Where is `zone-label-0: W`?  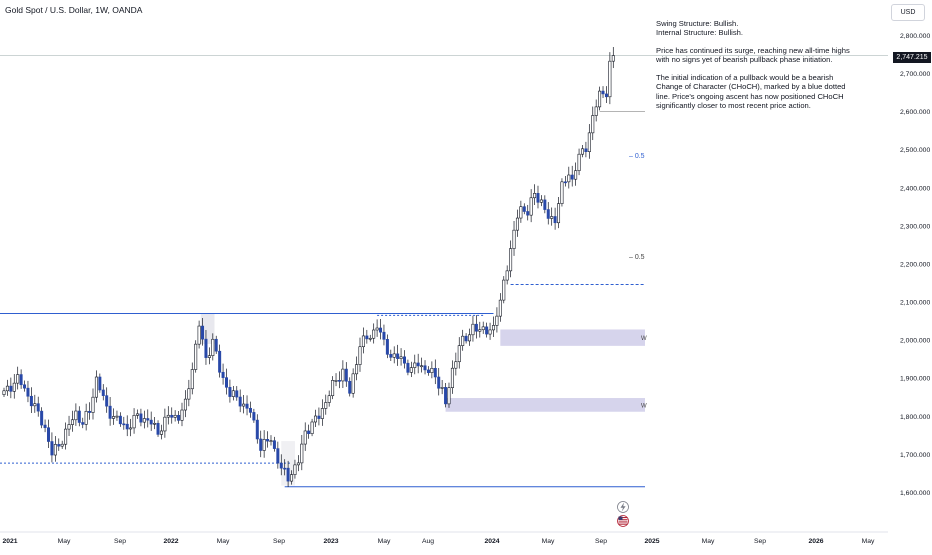 zone-label-0: W is located at coordinates (644, 339).